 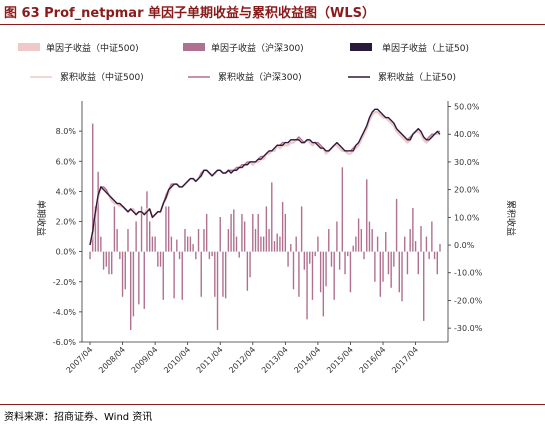 I want to click on title-rule, so click(x=272, y=24).